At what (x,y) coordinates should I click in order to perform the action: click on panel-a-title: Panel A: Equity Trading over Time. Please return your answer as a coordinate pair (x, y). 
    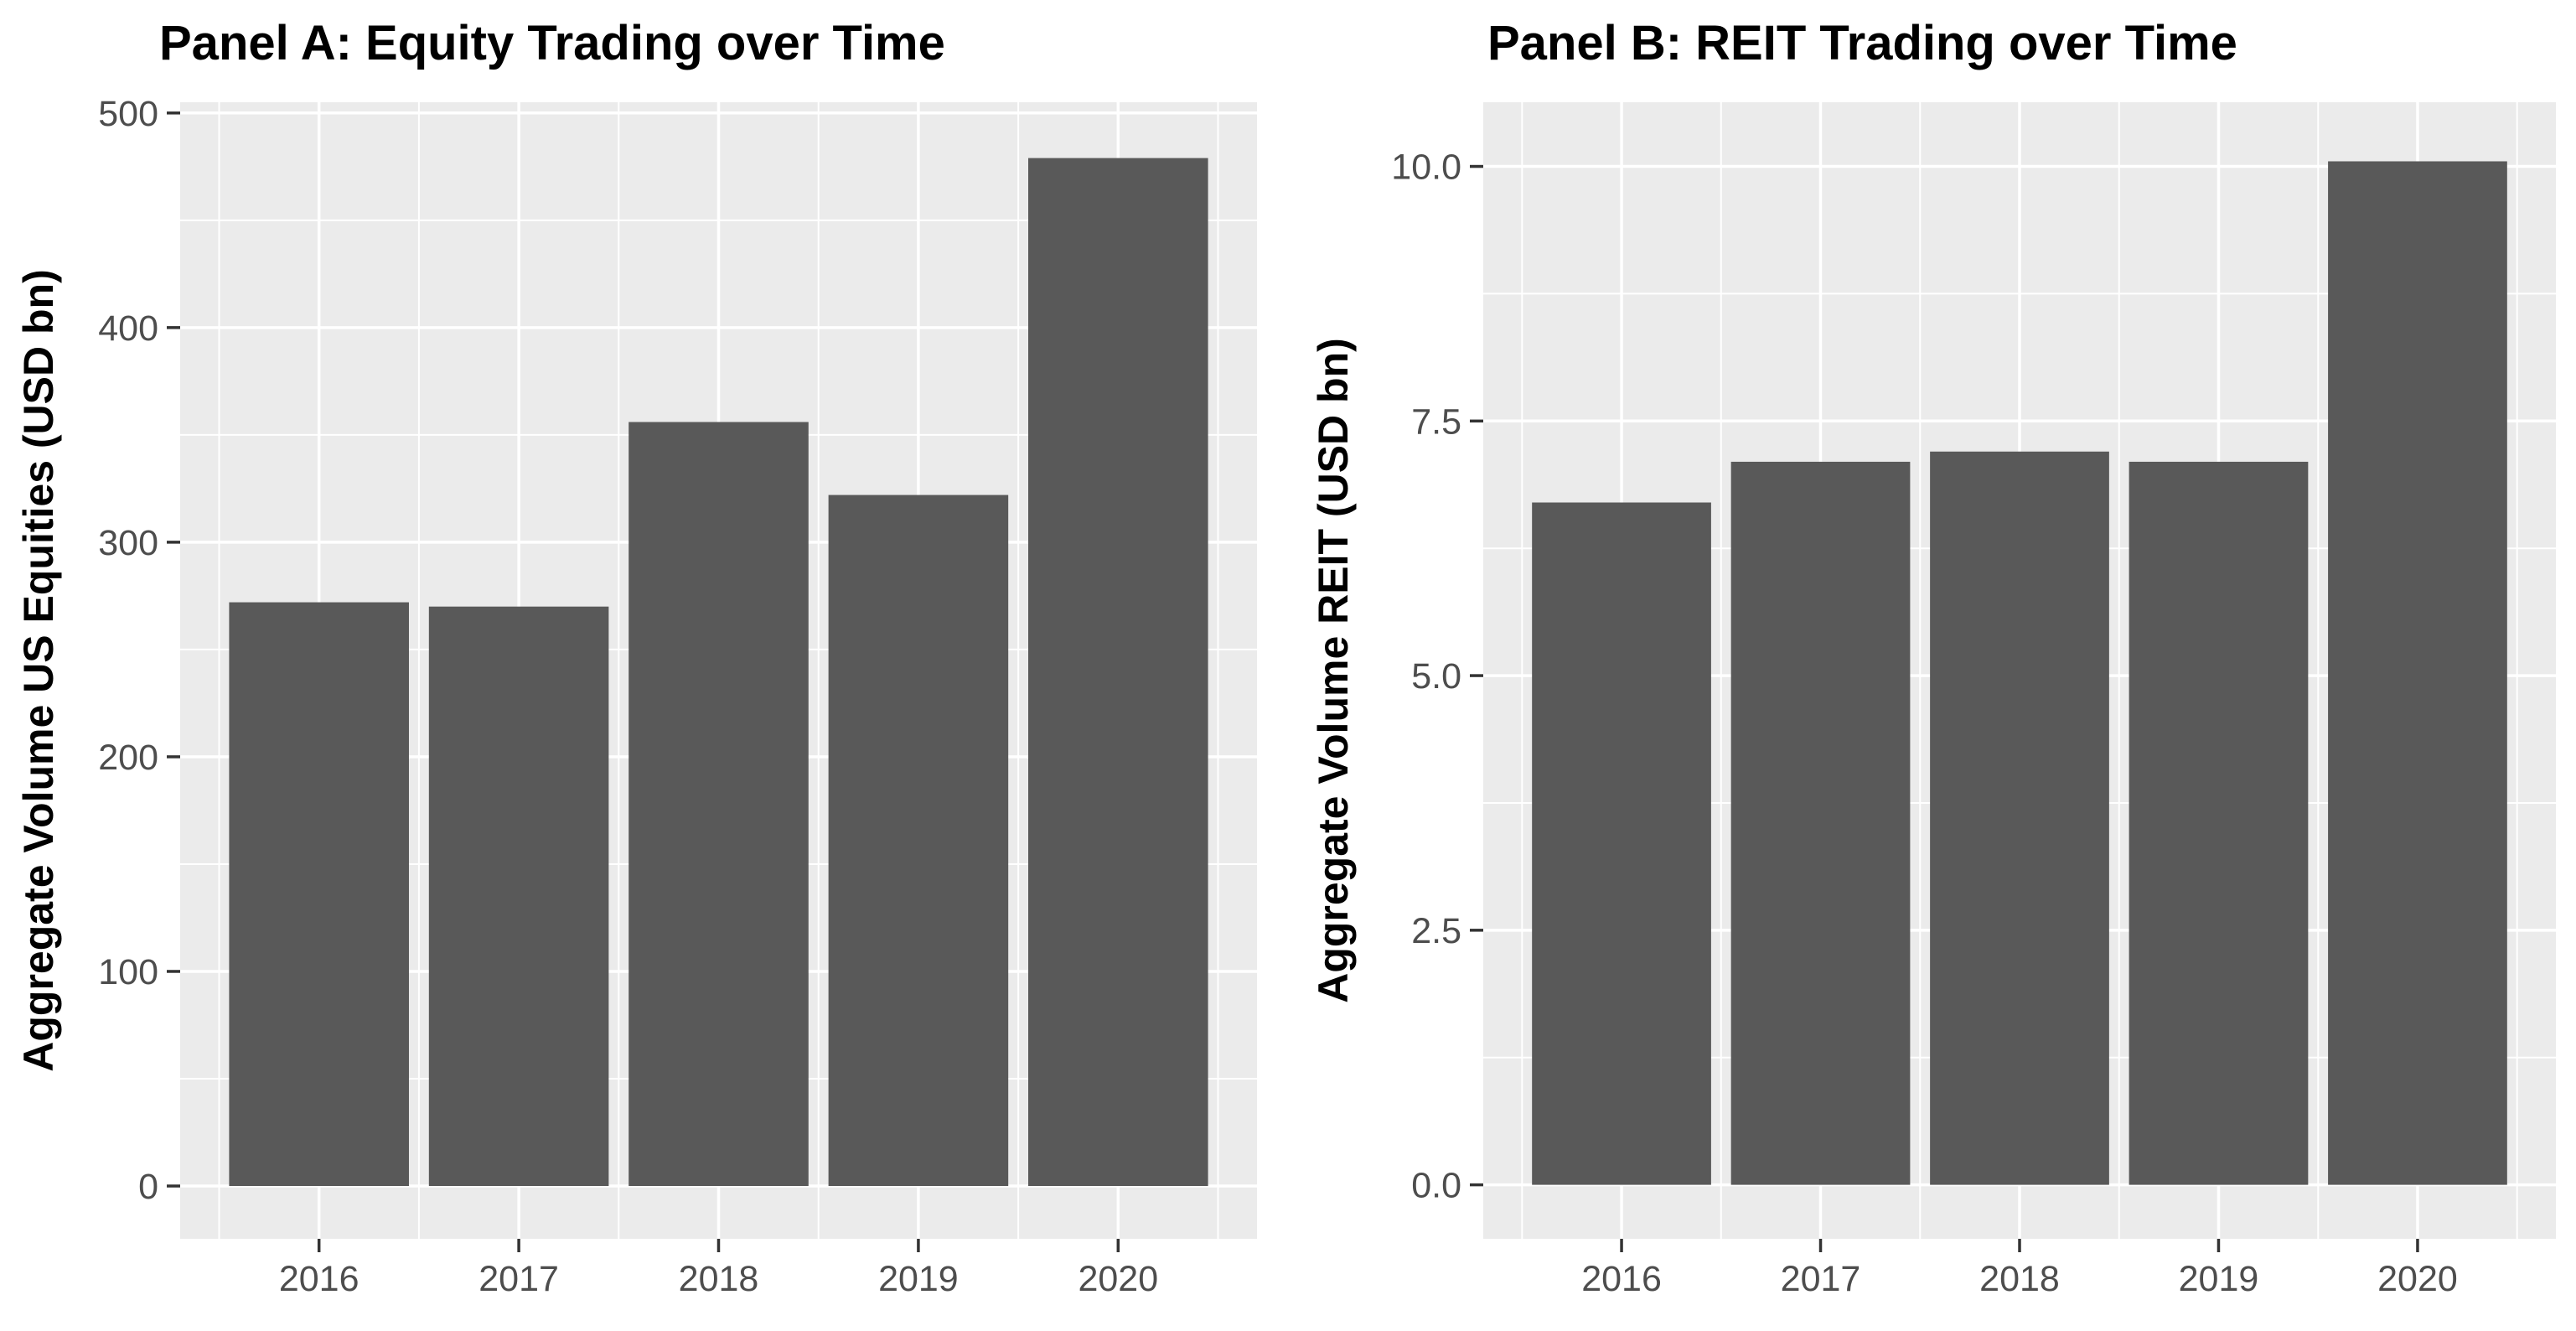
    Looking at the image, I should click on (552, 43).